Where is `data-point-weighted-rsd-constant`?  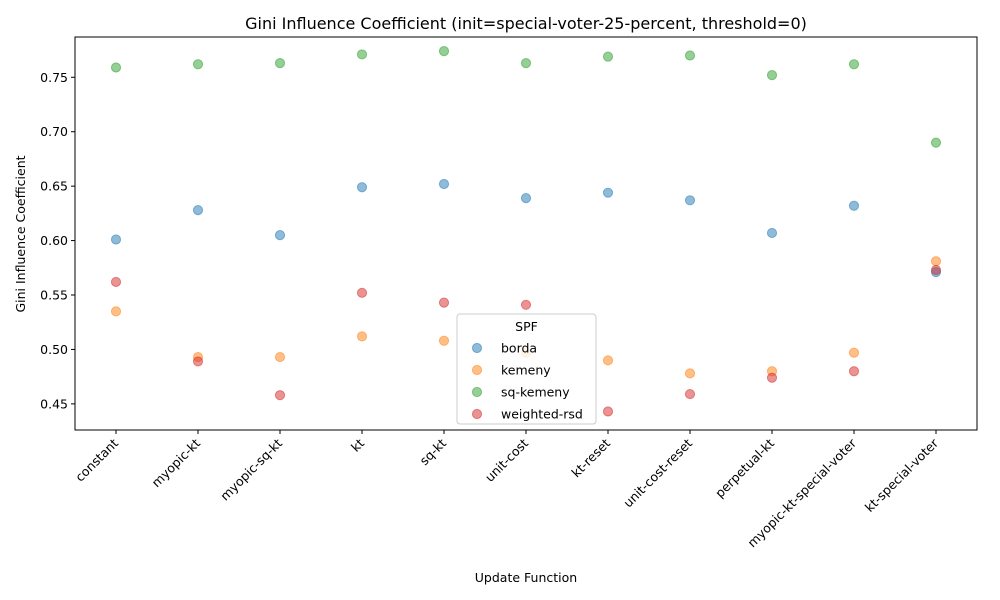
data-point-weighted-rsd-constant is located at coordinates (116, 282).